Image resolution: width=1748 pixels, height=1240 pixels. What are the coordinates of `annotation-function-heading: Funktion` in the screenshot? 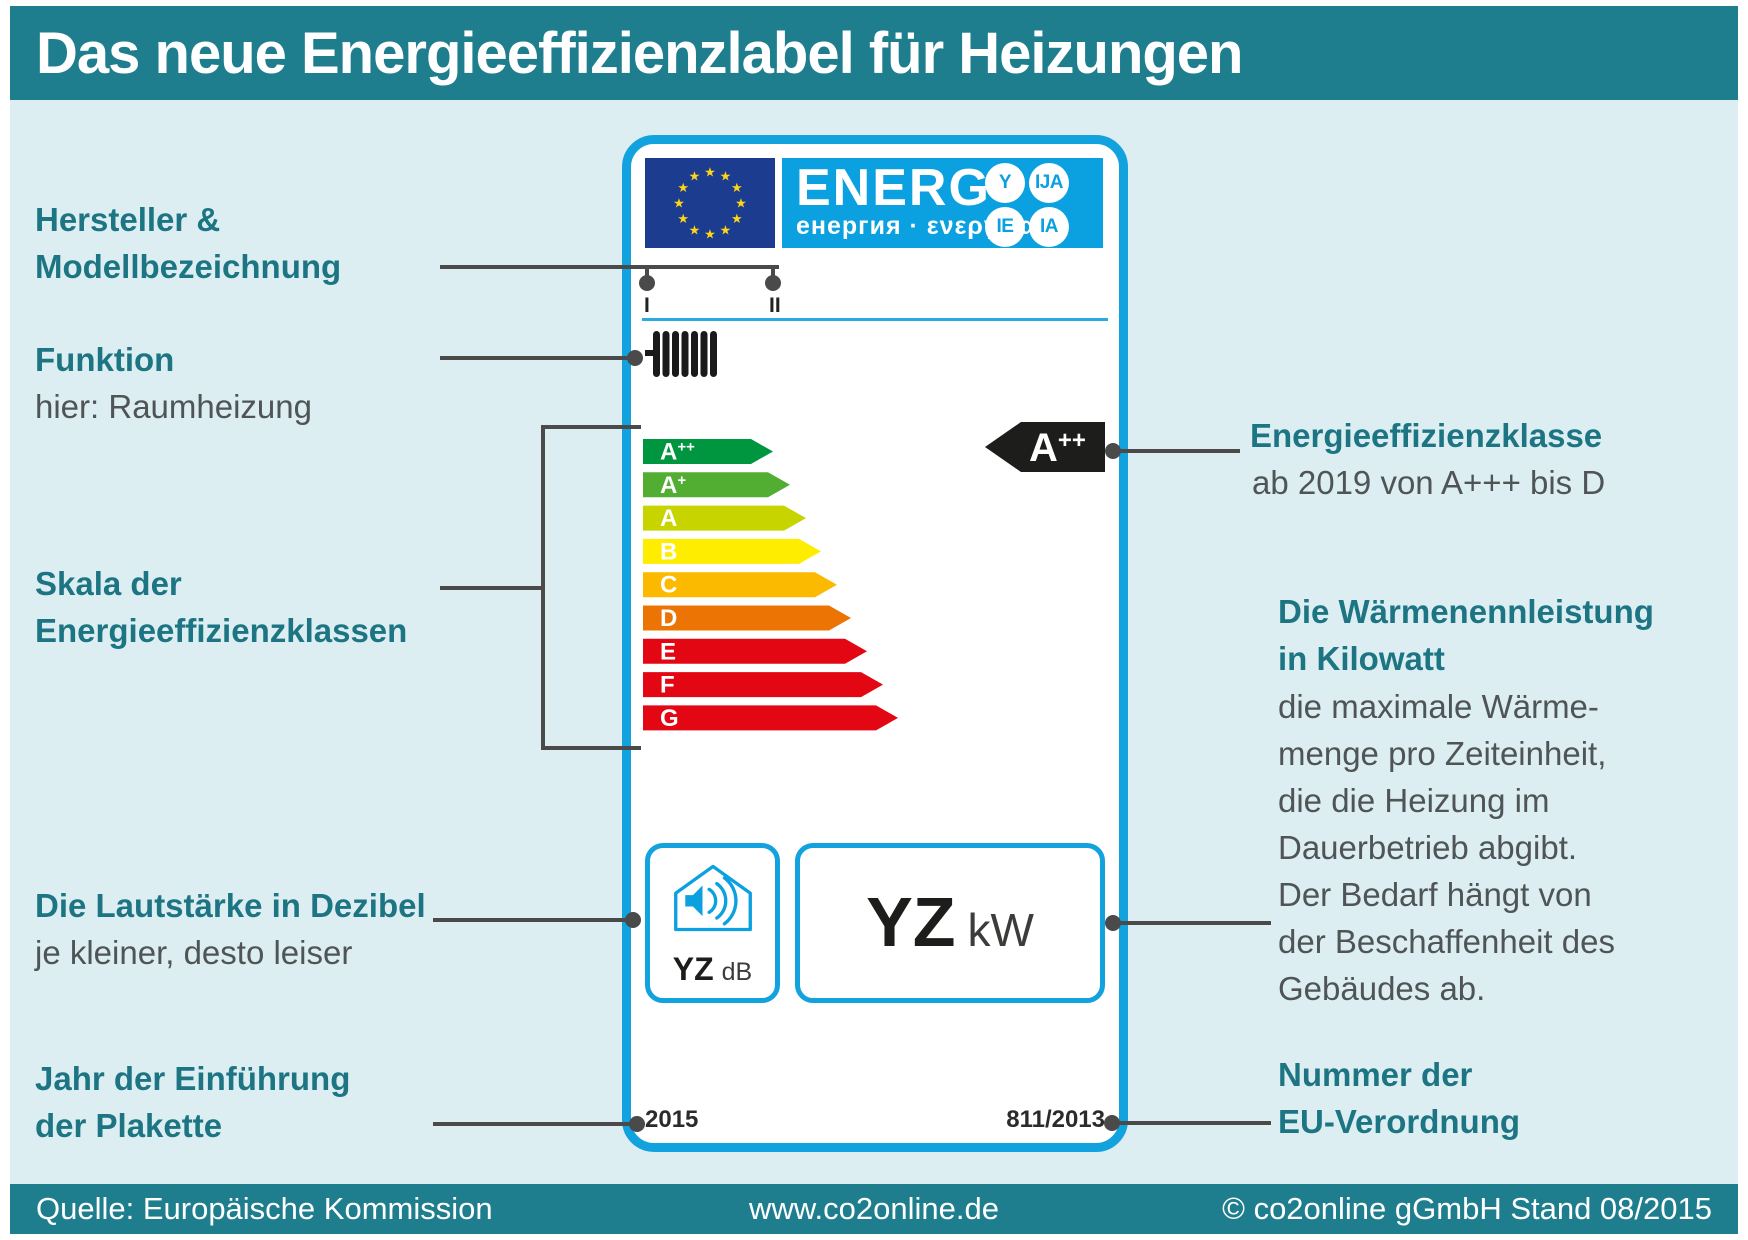 It's located at (105, 359).